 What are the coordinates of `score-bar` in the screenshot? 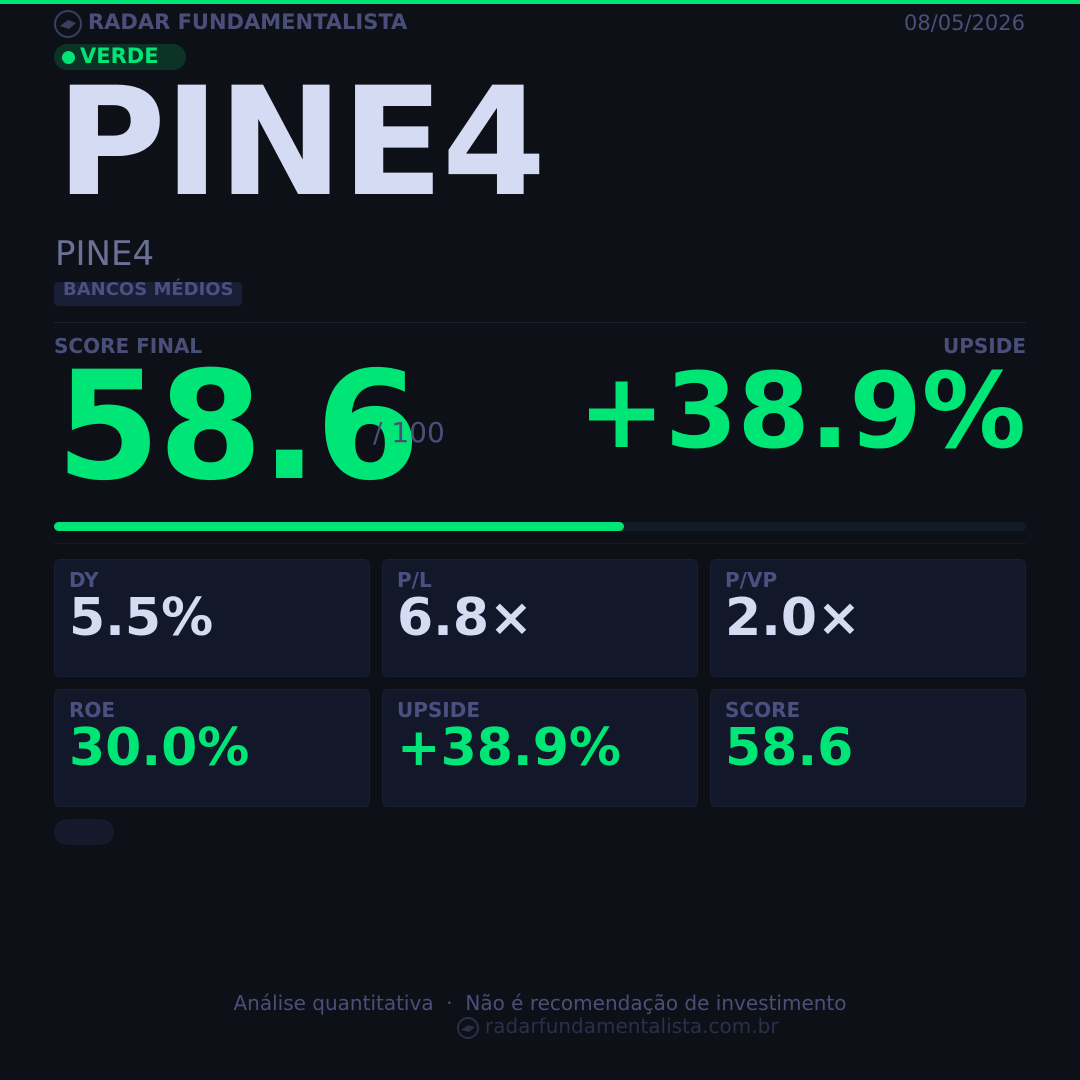 It's located at (339, 526).